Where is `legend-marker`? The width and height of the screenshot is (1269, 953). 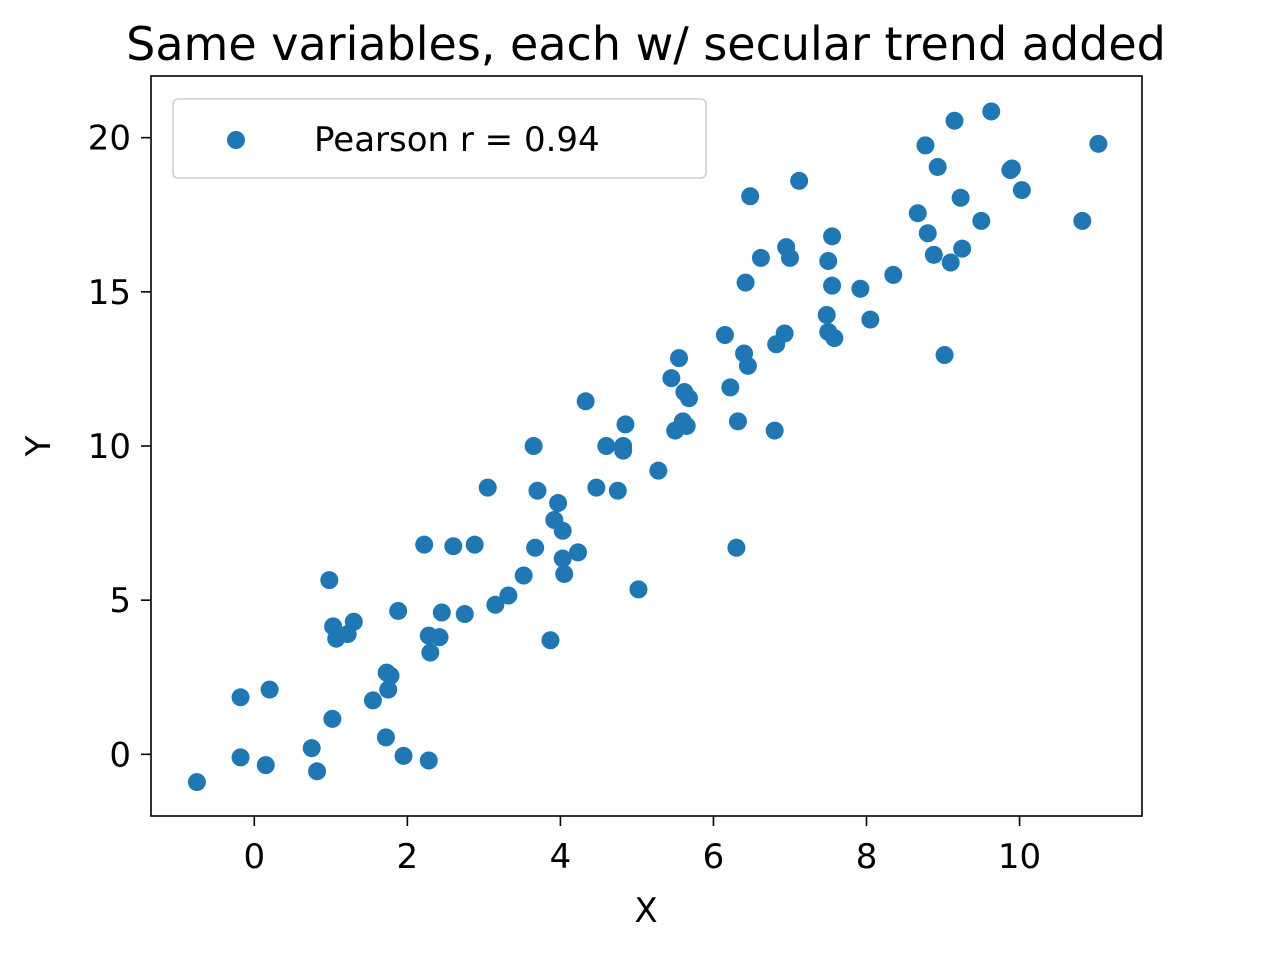 legend-marker is located at coordinates (236, 140).